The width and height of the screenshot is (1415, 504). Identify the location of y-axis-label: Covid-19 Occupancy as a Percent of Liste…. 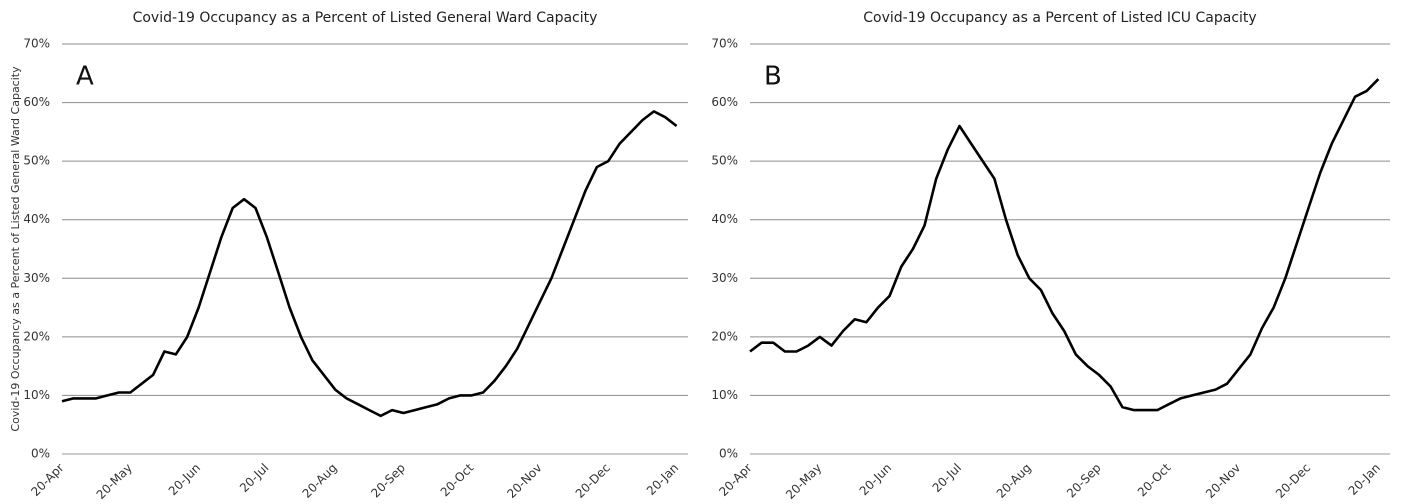
(15, 249).